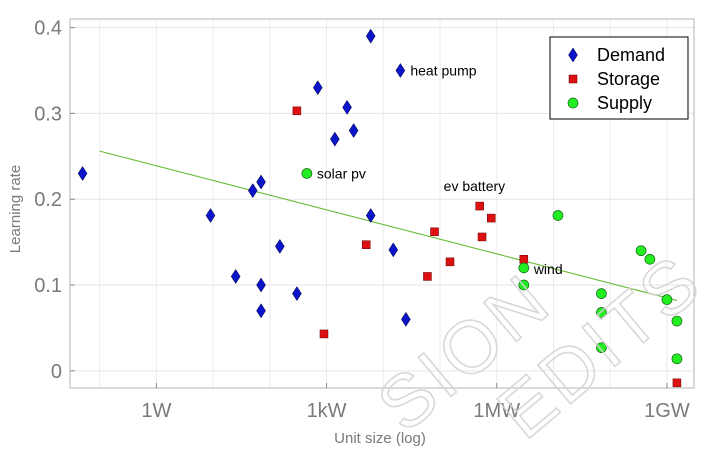 The image size is (724, 459). Describe the element at coordinates (327, 411) in the screenshot. I see `x-tick-label: 1kW` at that location.